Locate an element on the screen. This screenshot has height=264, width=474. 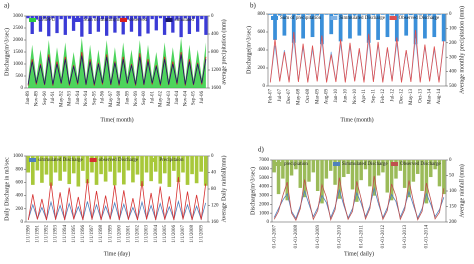
x-tick-label: Nov-10 is located at coordinates (355, 97).